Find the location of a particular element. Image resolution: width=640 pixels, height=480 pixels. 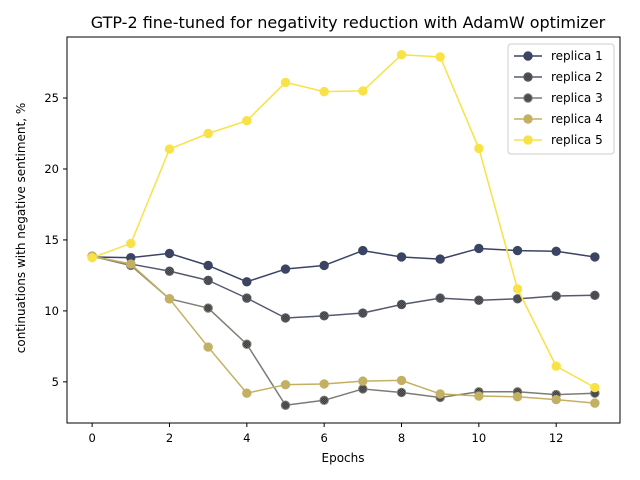

y-tick-label: 10 is located at coordinates (51, 311).